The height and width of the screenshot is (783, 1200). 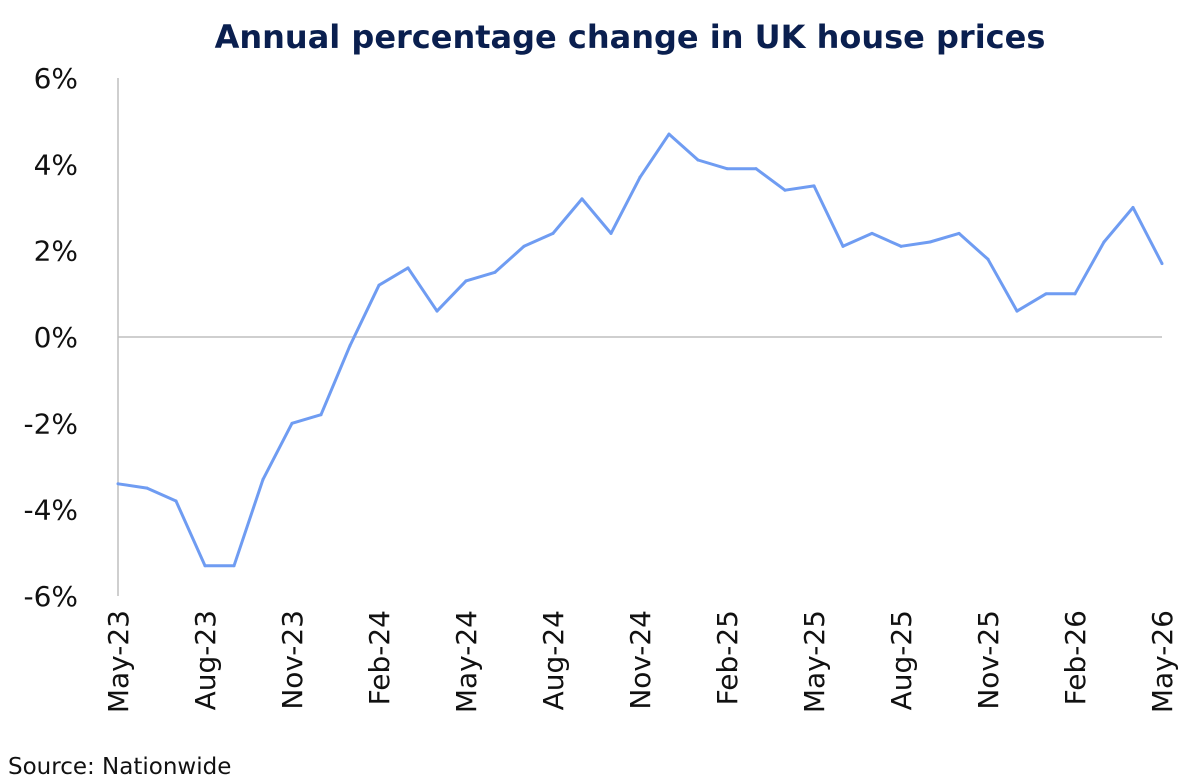 I want to click on y-tick-label: 2%, so click(x=56, y=251).